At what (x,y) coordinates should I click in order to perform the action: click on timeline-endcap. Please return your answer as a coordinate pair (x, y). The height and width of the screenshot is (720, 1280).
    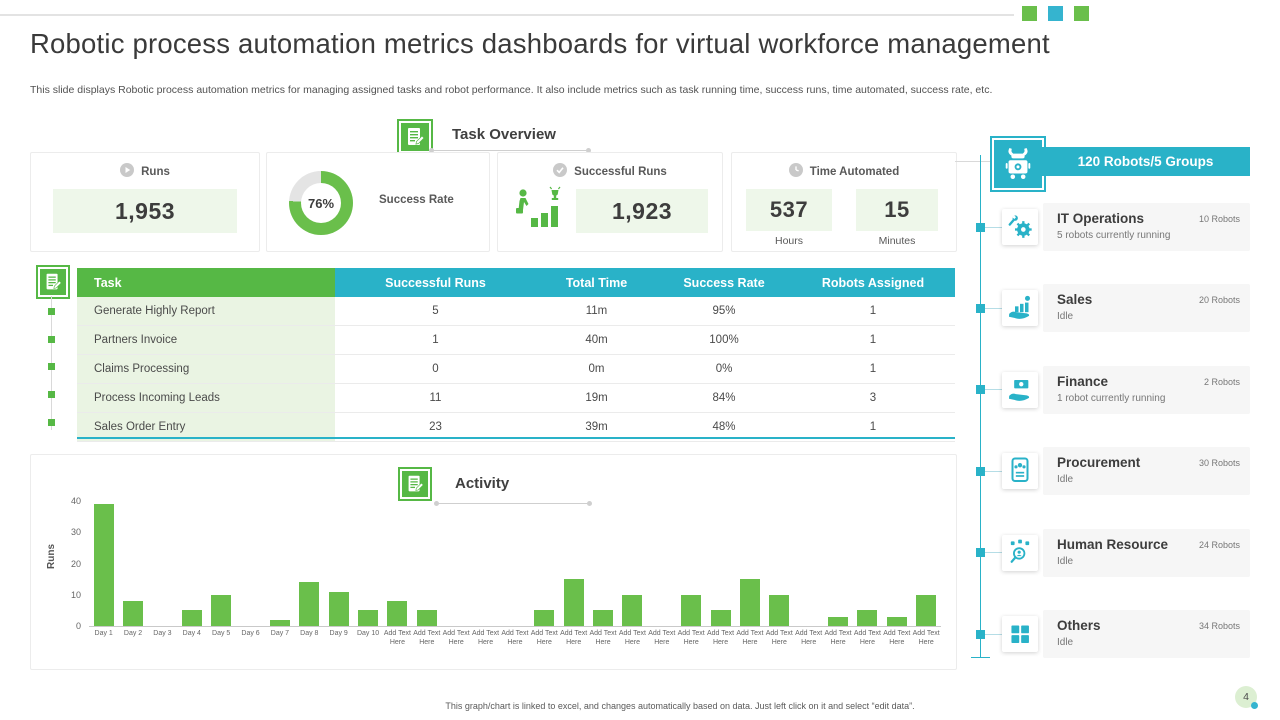
    Looking at the image, I should click on (980, 657).